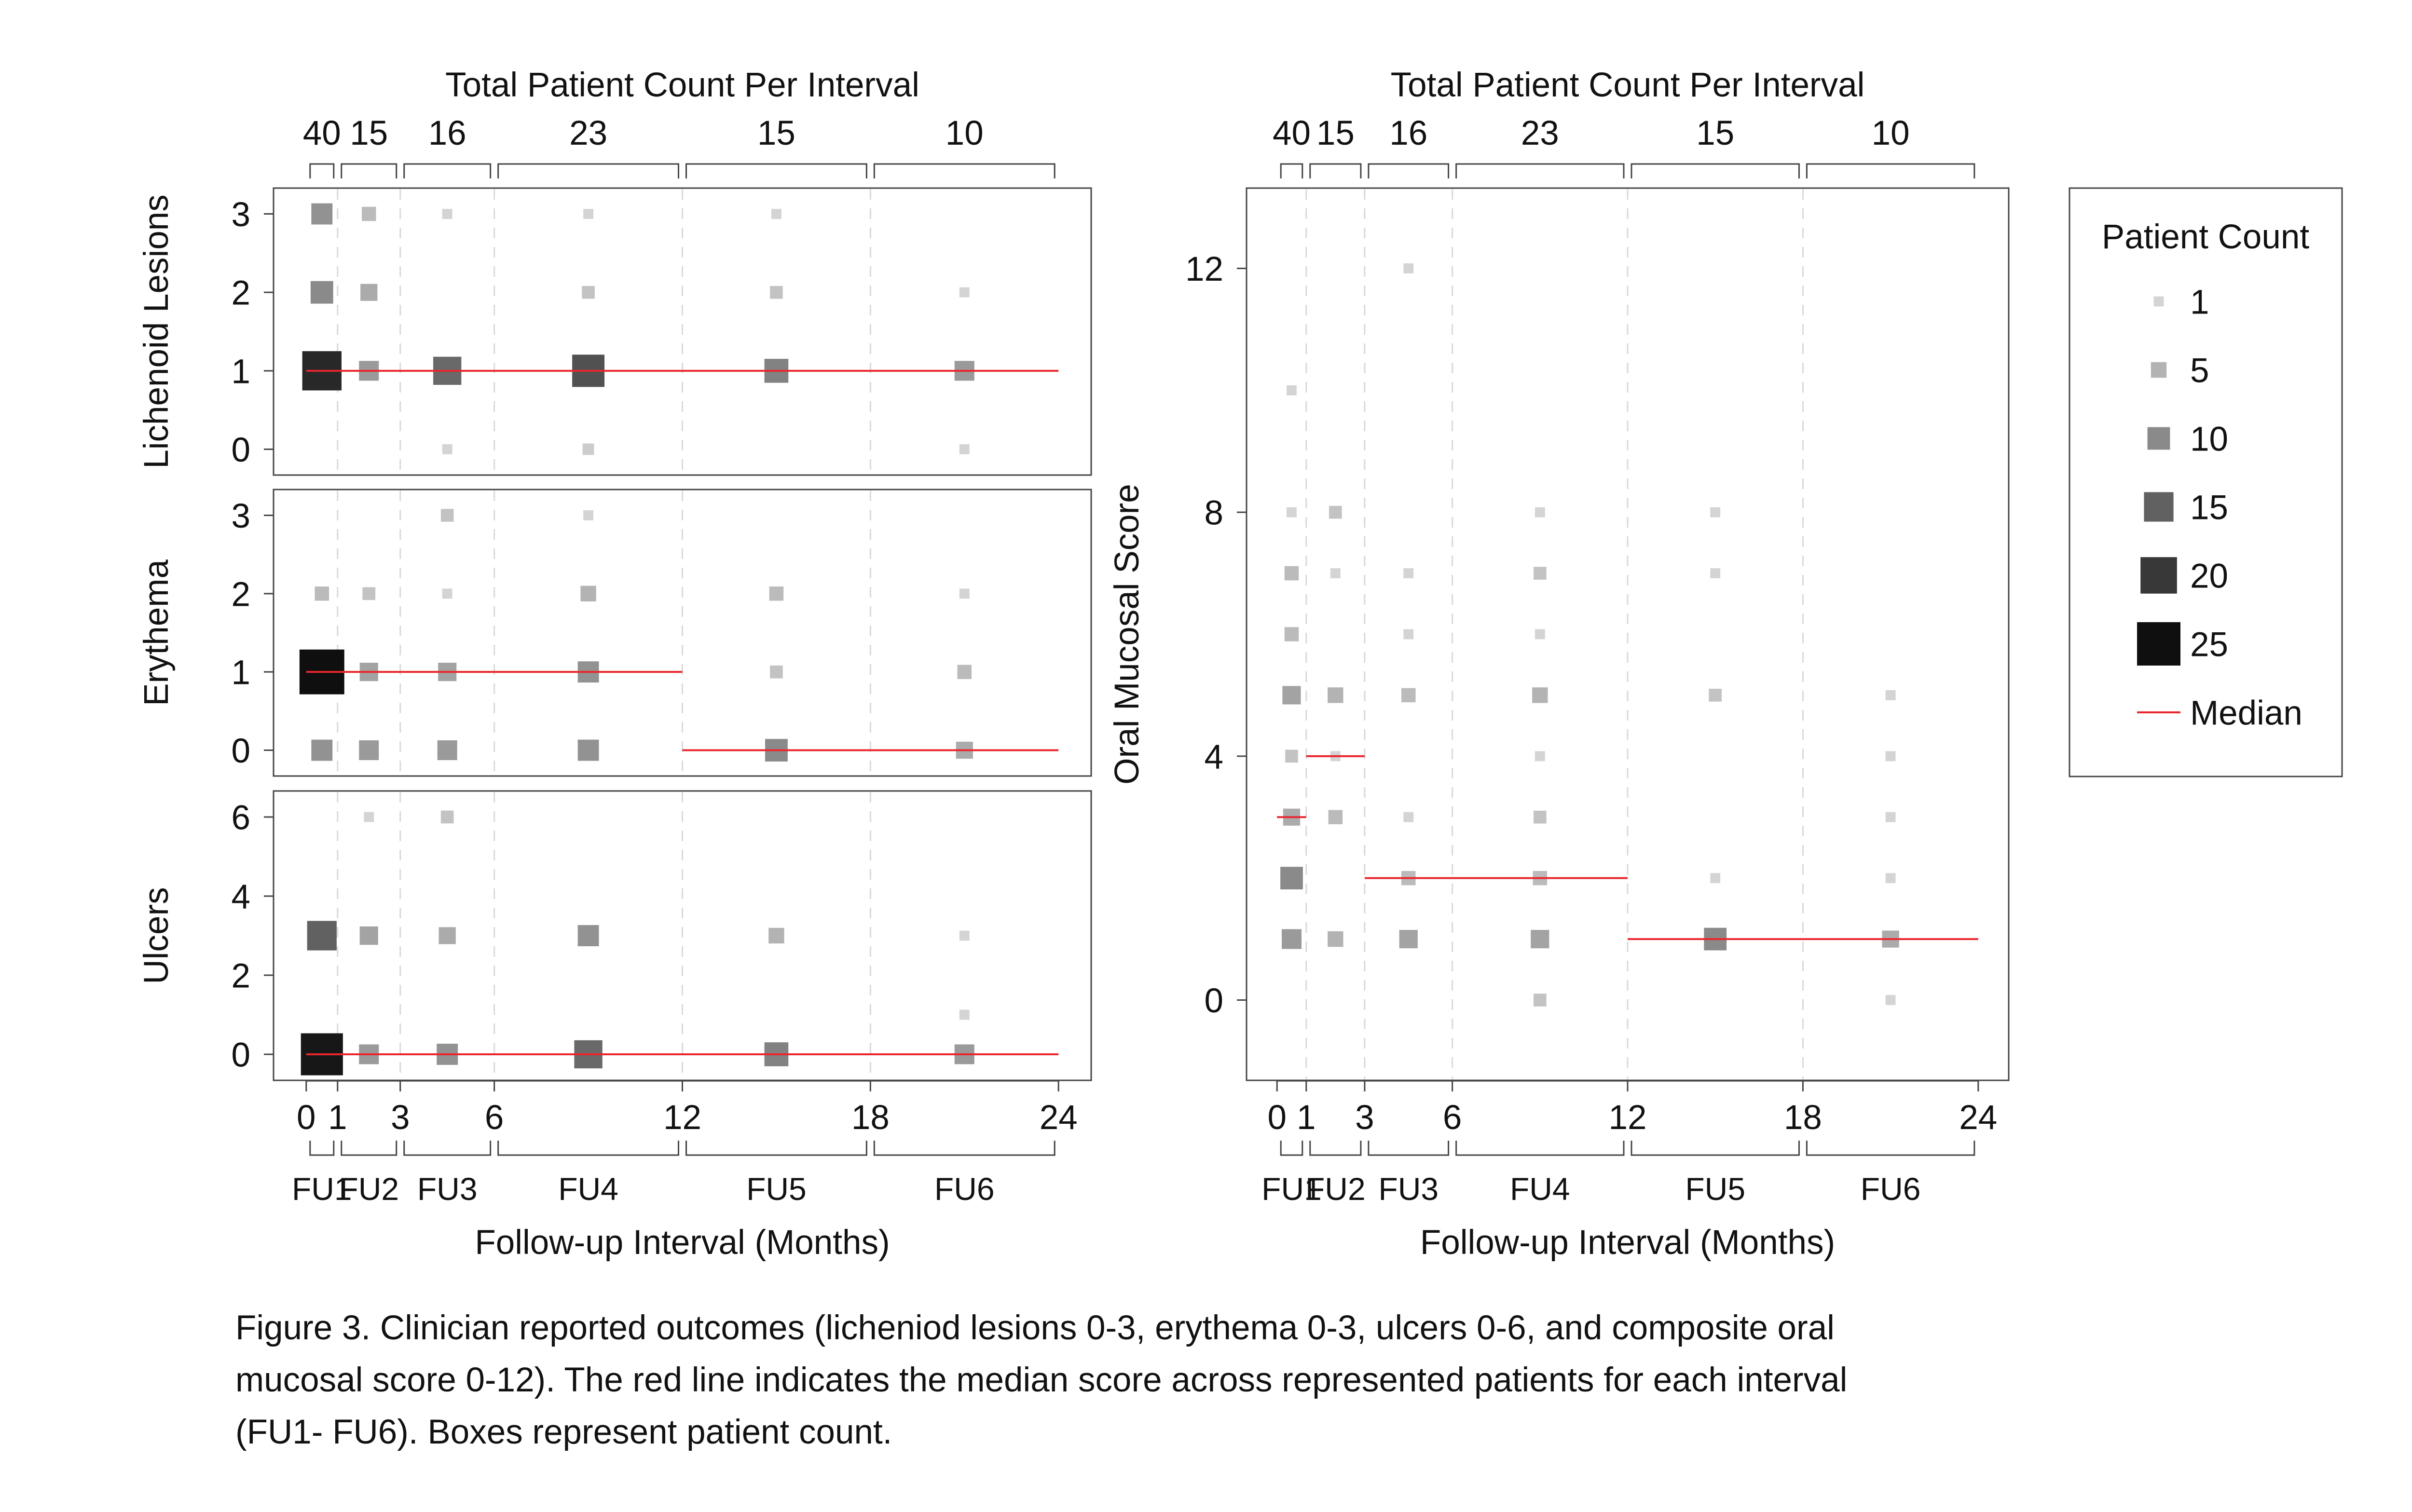  I want to click on left-interval-count: 15, so click(369, 133).